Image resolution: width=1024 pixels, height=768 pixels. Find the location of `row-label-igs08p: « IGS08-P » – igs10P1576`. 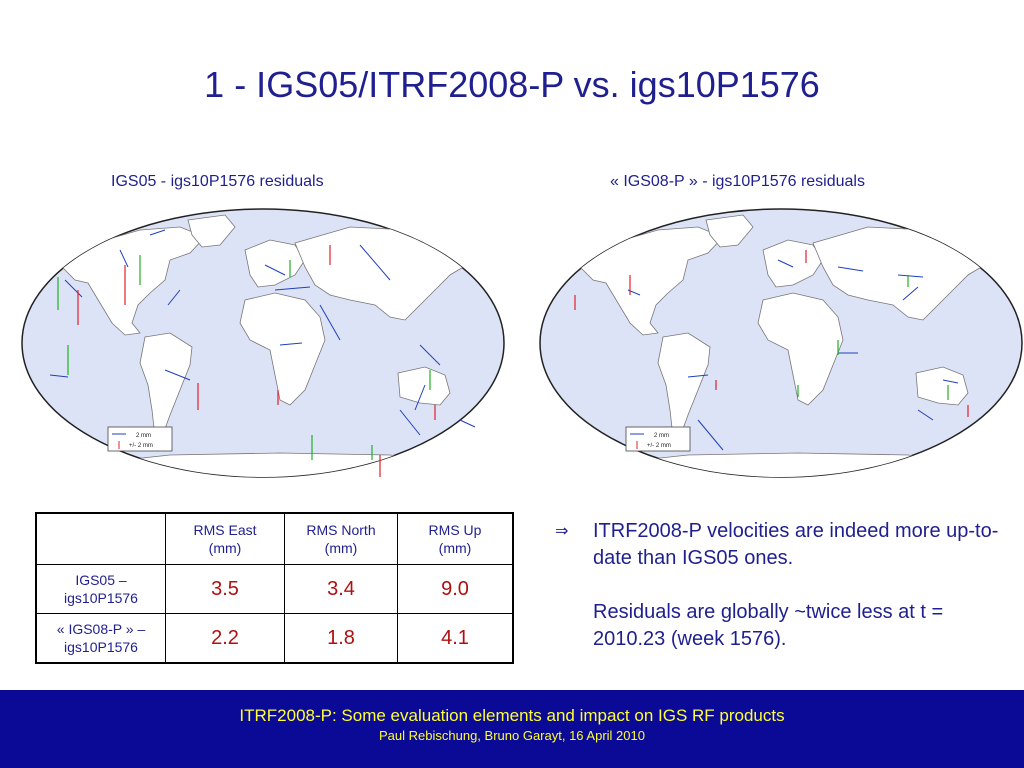

row-label-igs08p: « IGS08-P » – igs10P1576 is located at coordinates (100, 638).